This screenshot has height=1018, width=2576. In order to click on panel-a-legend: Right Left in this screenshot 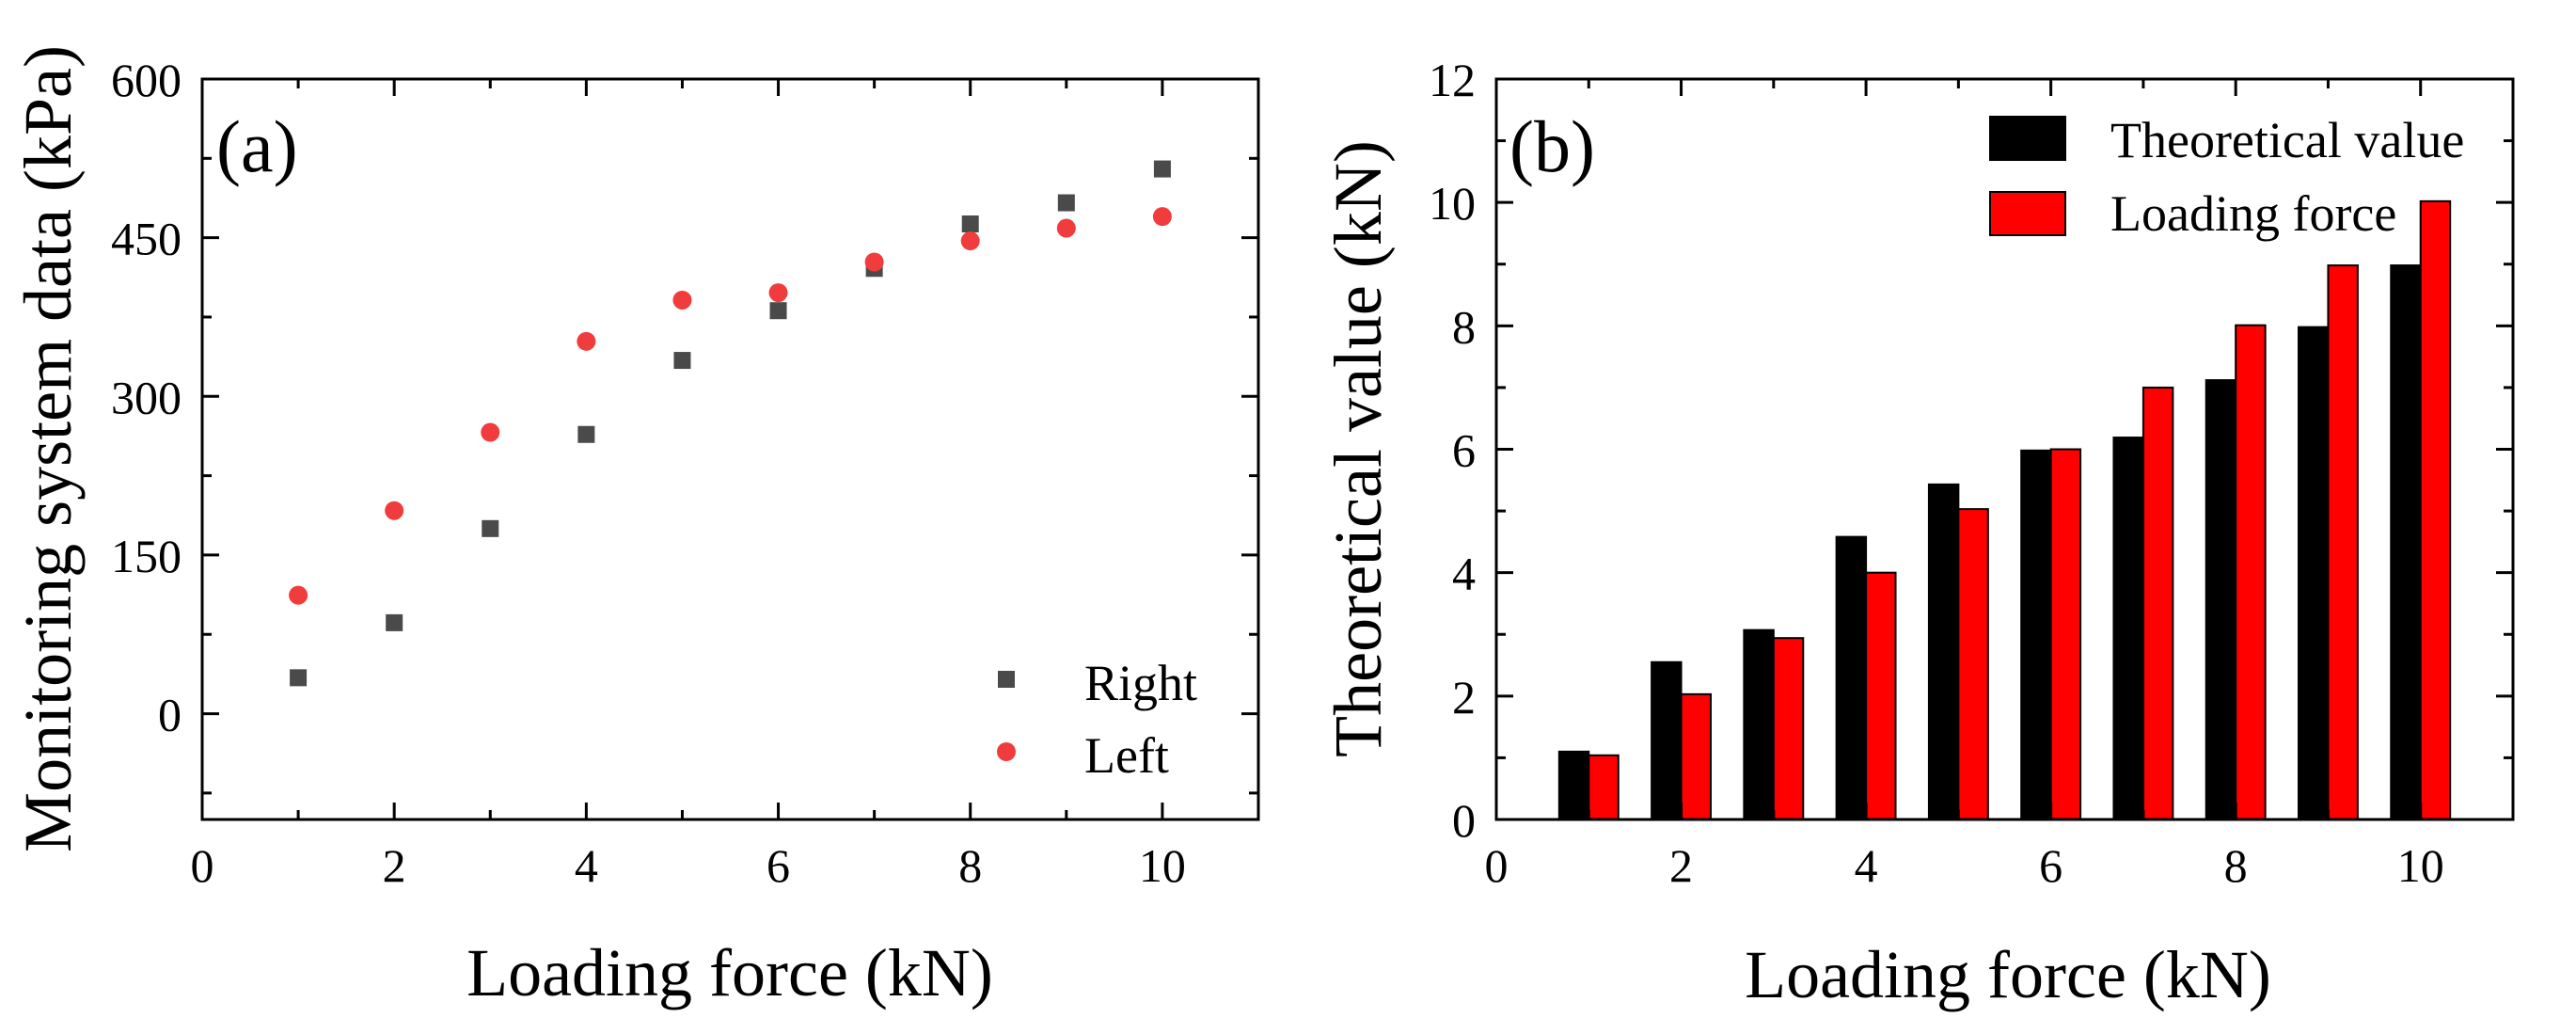, I will do `click(1097, 719)`.